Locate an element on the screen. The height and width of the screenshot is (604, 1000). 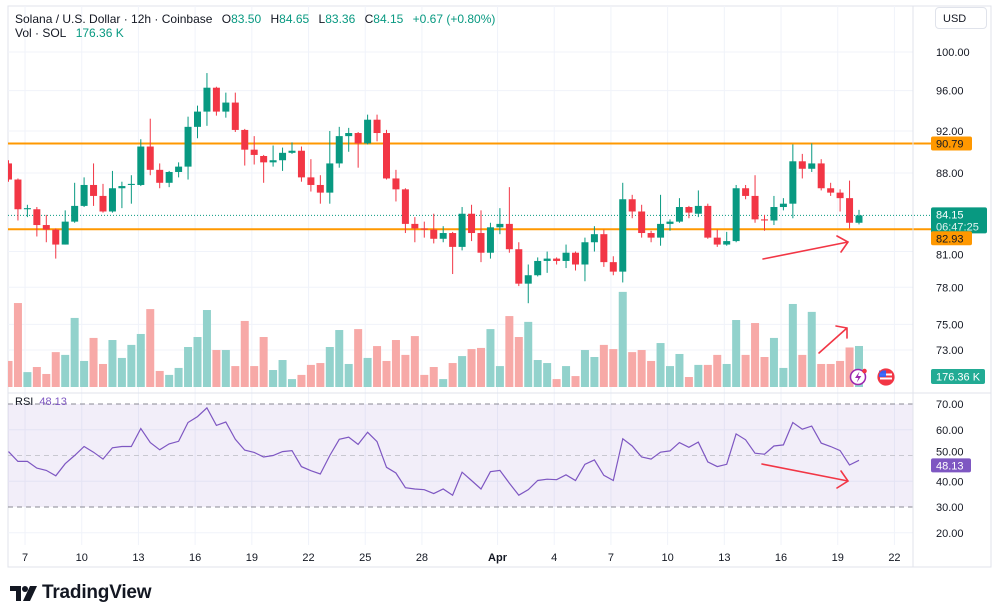
volume-trend-arrow is located at coordinates (833, 339).